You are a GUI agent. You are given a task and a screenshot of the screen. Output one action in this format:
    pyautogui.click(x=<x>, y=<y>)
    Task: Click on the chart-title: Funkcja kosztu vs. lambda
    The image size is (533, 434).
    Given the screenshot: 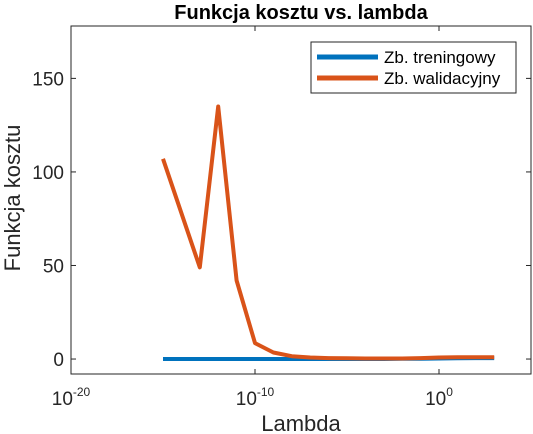 What is the action you would take?
    pyautogui.click(x=301, y=13)
    